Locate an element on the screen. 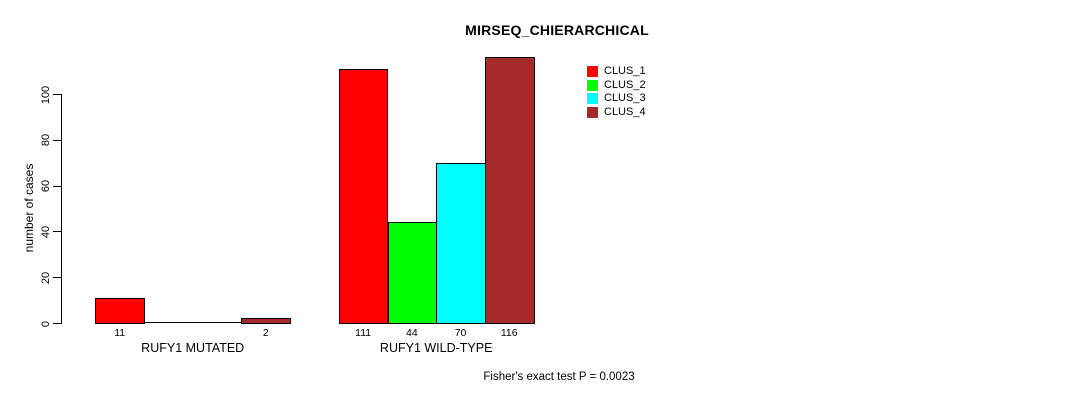 The image size is (1090, 400). legend-item: CLUS_3 is located at coordinates (616, 98).